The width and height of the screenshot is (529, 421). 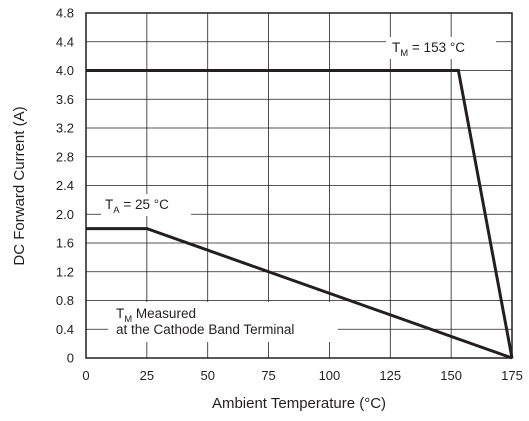 I want to click on ta-label-rest: = 25 °C, so click(x=145, y=204).